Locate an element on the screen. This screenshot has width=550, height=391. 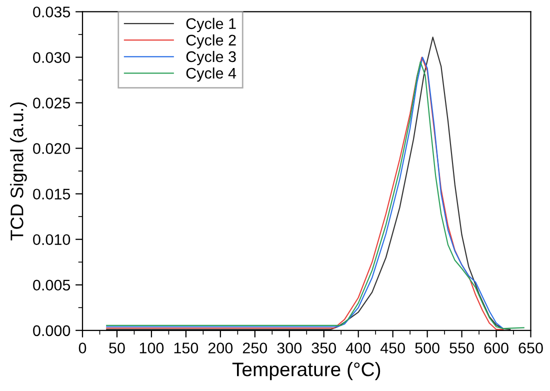
x-tick-label: 600 is located at coordinates (496, 348).